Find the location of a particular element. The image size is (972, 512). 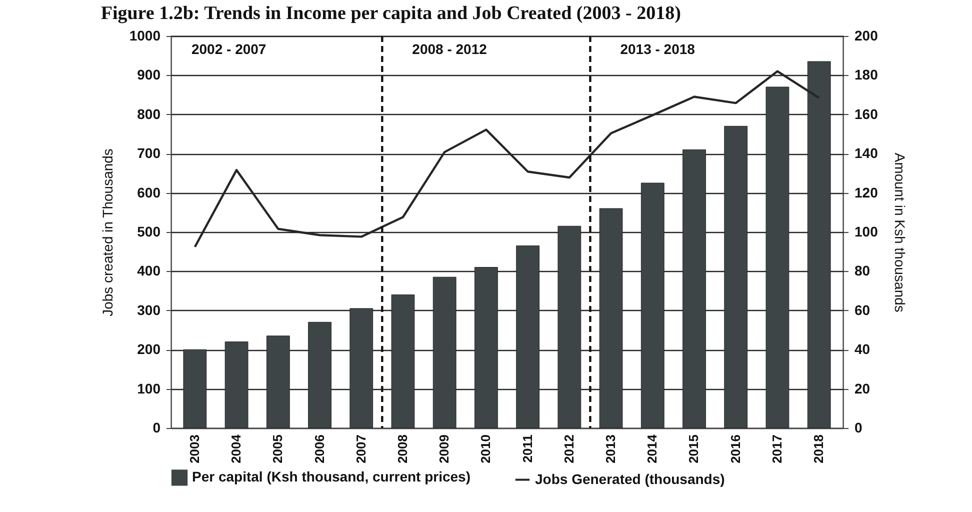

x-tick-label: 2009 is located at coordinates (444, 449).